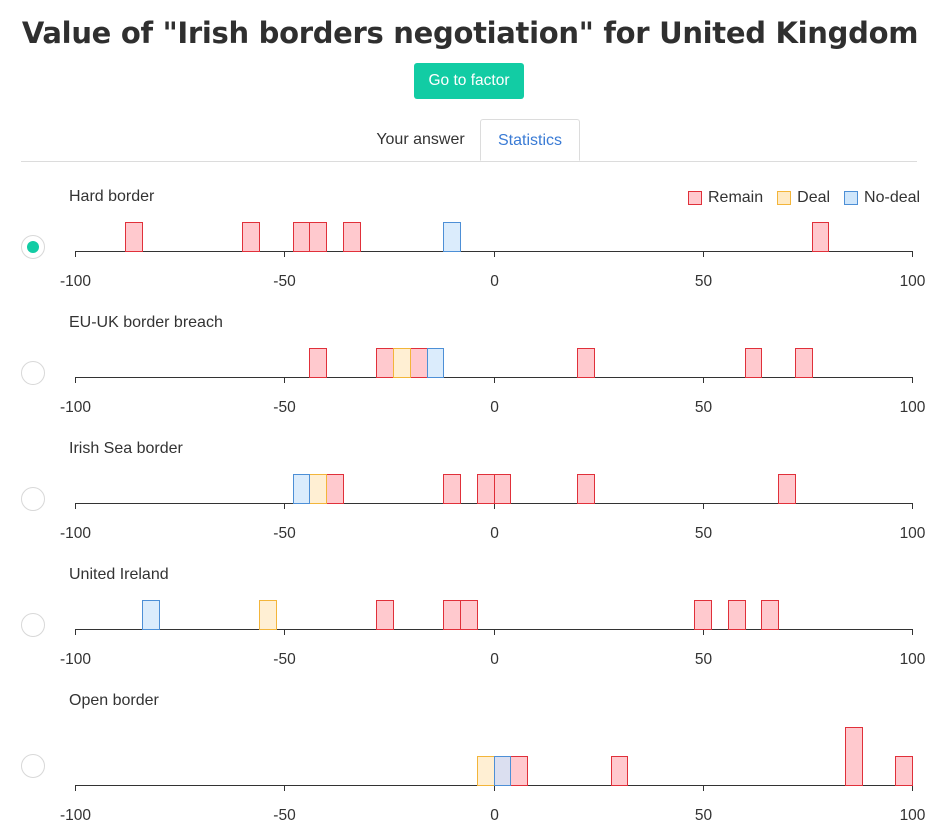 This screenshot has height=839, width=940. I want to click on legend-swatch-no-deal, so click(851, 198).